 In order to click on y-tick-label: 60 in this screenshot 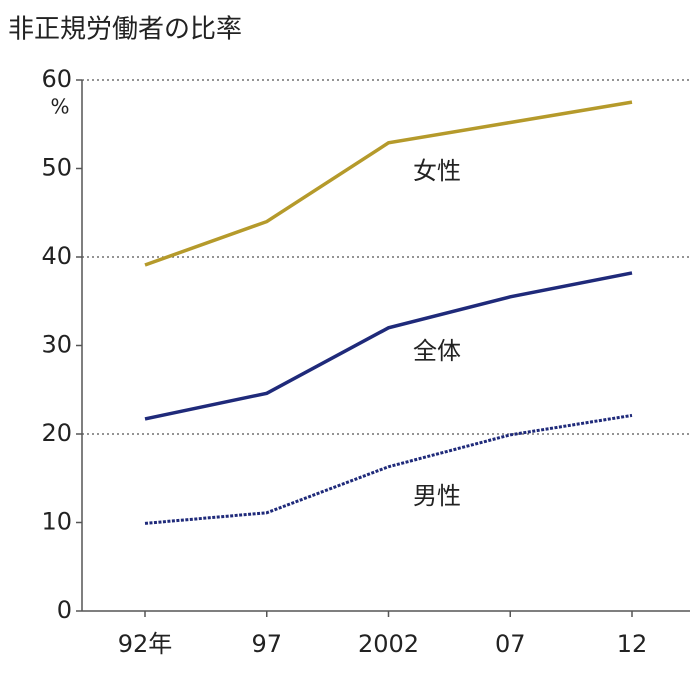, I will do `click(56, 79)`.